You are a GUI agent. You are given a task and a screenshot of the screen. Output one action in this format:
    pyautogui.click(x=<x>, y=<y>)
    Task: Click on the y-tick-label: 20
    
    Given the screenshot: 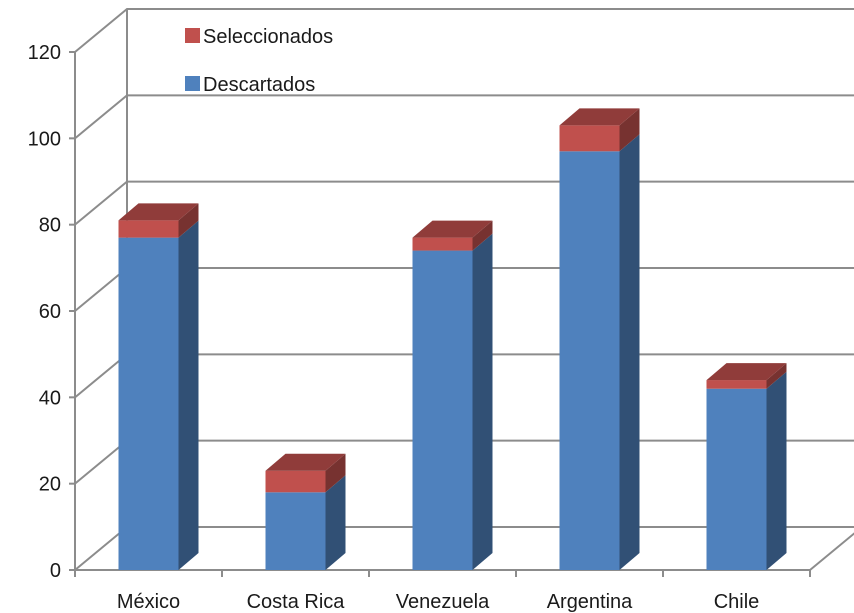 What is the action you would take?
    pyautogui.click(x=50, y=485)
    